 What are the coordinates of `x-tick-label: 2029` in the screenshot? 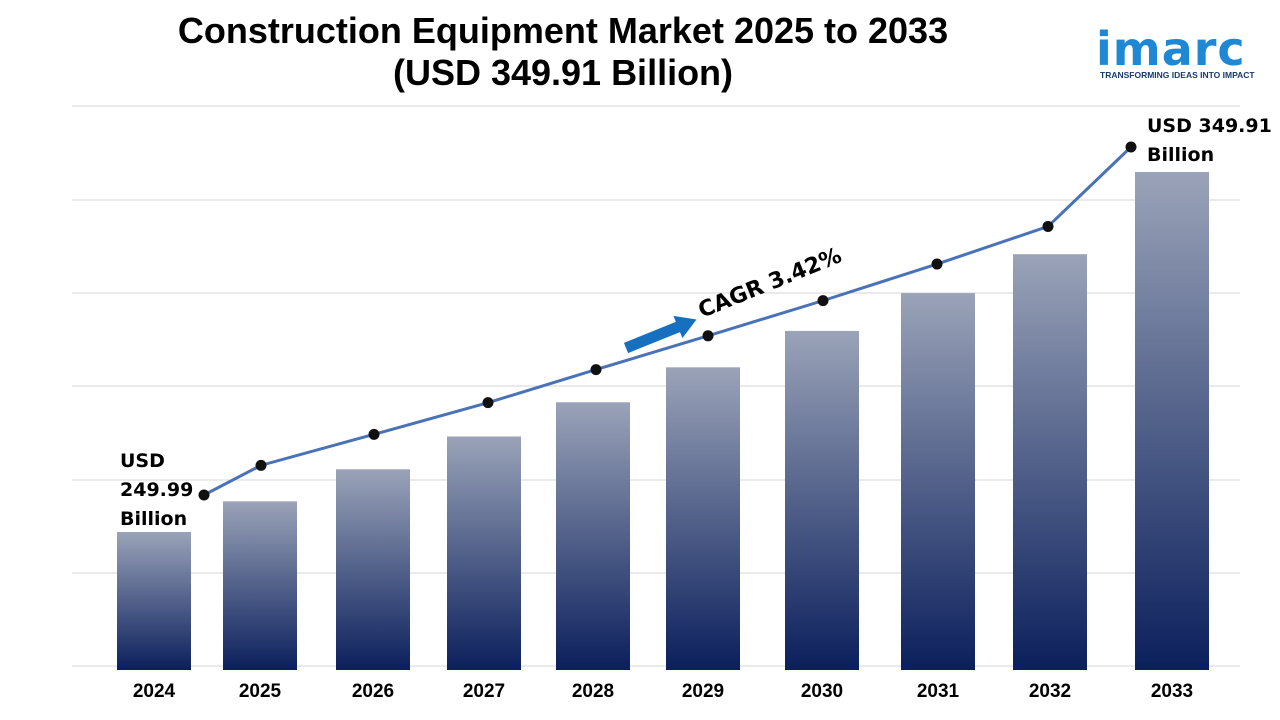 It's located at (703, 691).